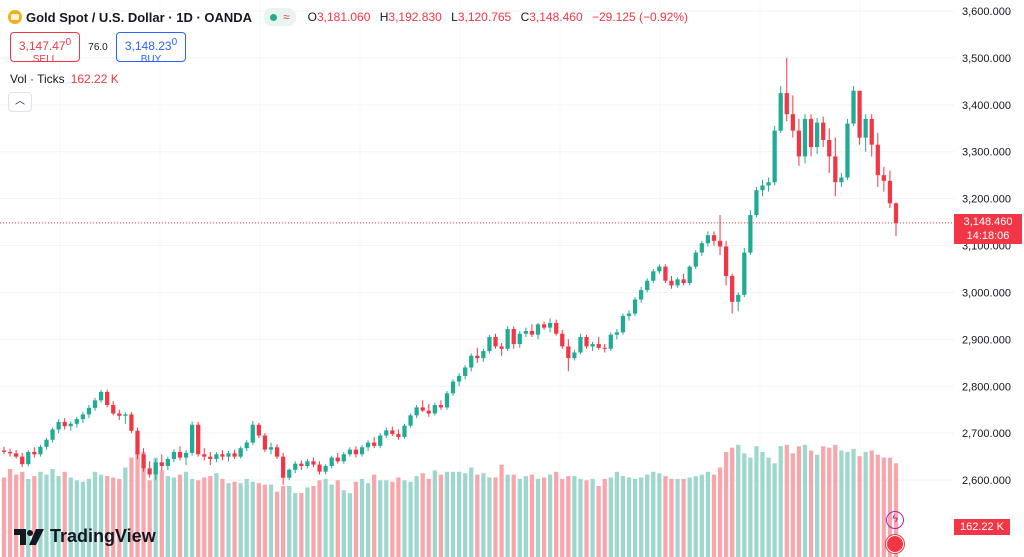  I want to click on tradingview-mark-icon, so click(29, 536).